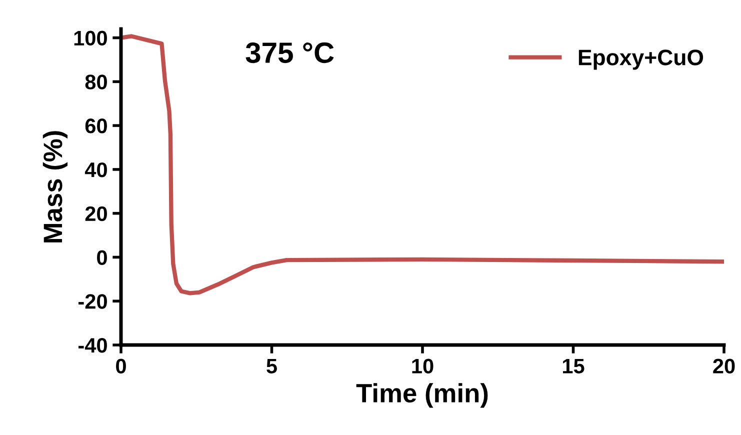  I want to click on x-axis-title: Time (min), so click(422, 395).